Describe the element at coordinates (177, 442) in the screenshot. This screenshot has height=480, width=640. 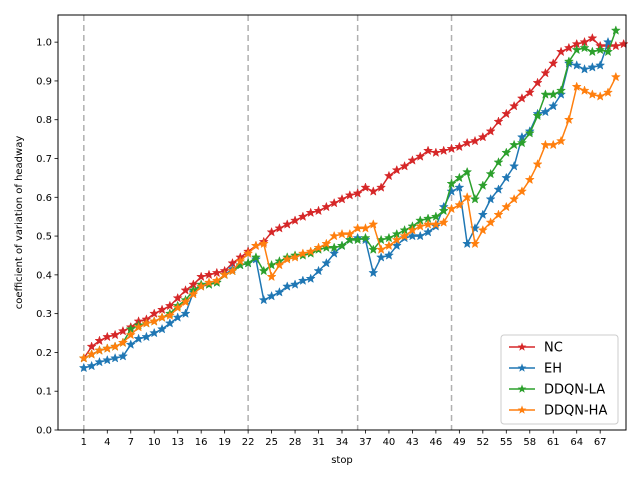
I see `x-tick-label: 13` at that location.